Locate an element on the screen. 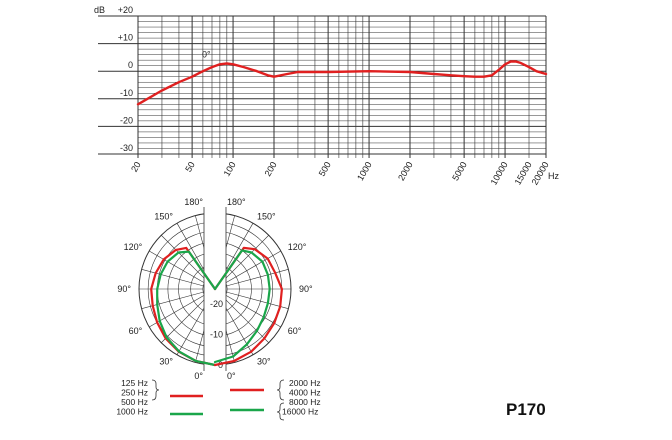 The image size is (672, 440). polar-radial-label: -20 is located at coordinates (216, 304).